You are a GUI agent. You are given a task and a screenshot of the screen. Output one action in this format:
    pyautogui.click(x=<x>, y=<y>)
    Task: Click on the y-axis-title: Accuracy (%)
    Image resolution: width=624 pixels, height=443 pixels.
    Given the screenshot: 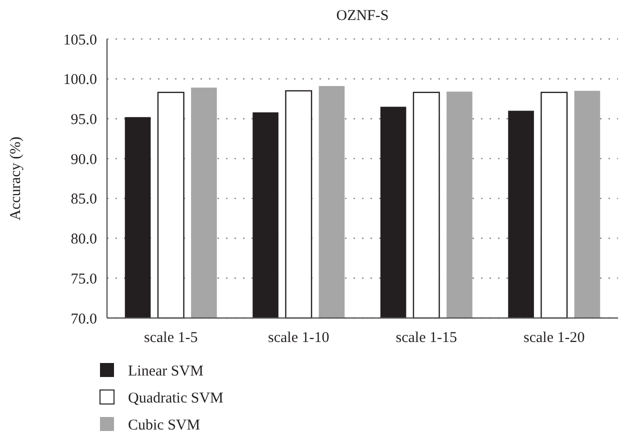 What is the action you would take?
    pyautogui.click(x=16, y=178)
    